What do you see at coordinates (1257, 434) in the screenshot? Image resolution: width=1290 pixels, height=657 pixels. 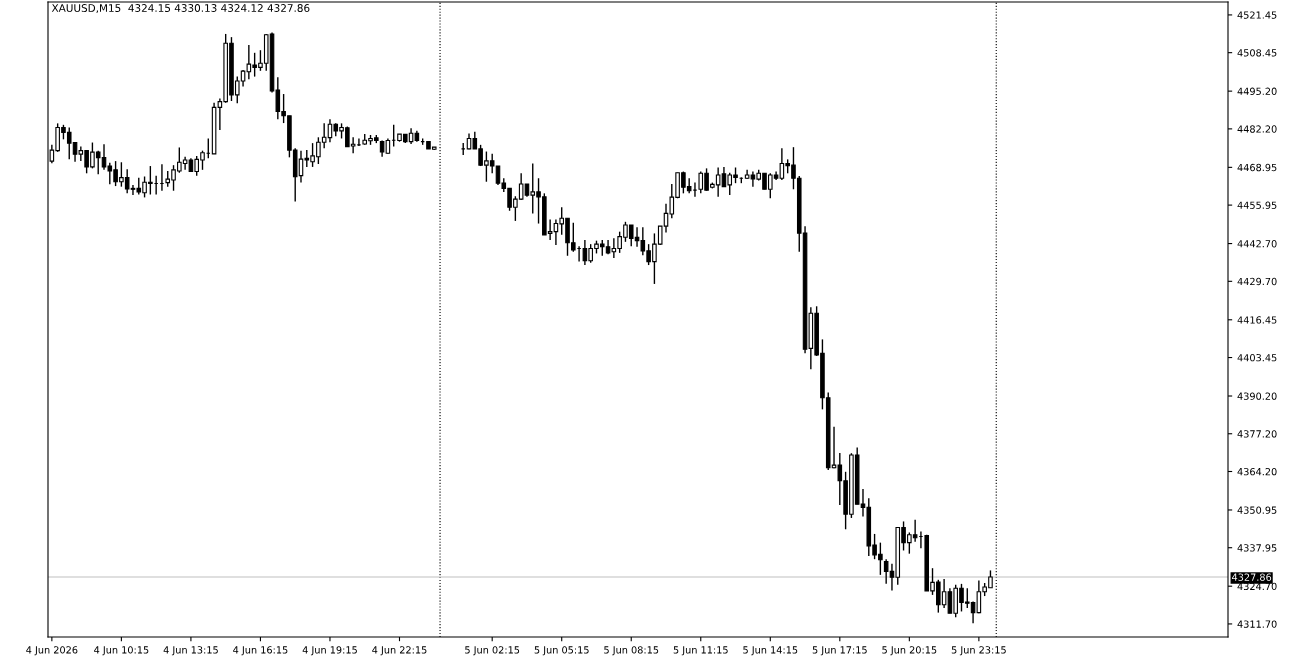 I see `y-tick-label: 4377.20` at bounding box center [1257, 434].